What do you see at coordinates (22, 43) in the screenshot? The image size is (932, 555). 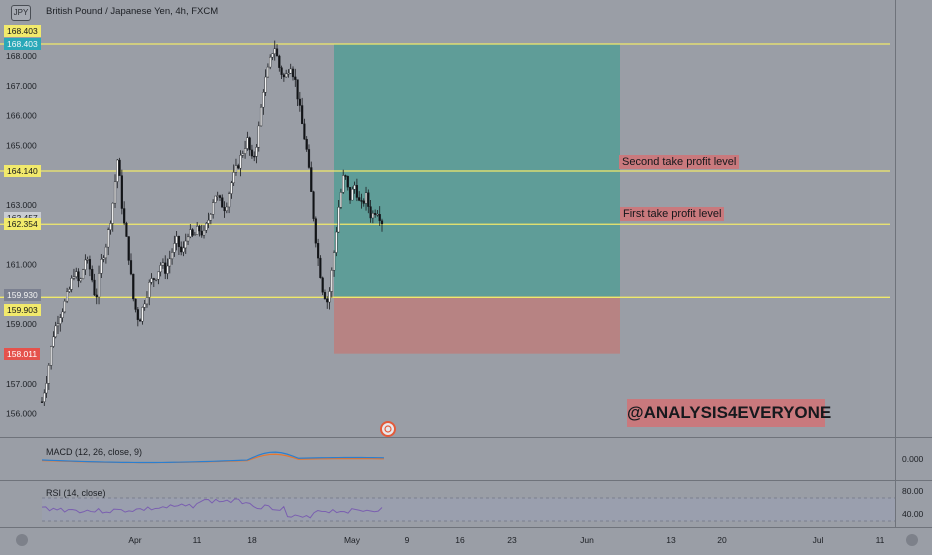 I see `price-tag: 168.403` at bounding box center [22, 43].